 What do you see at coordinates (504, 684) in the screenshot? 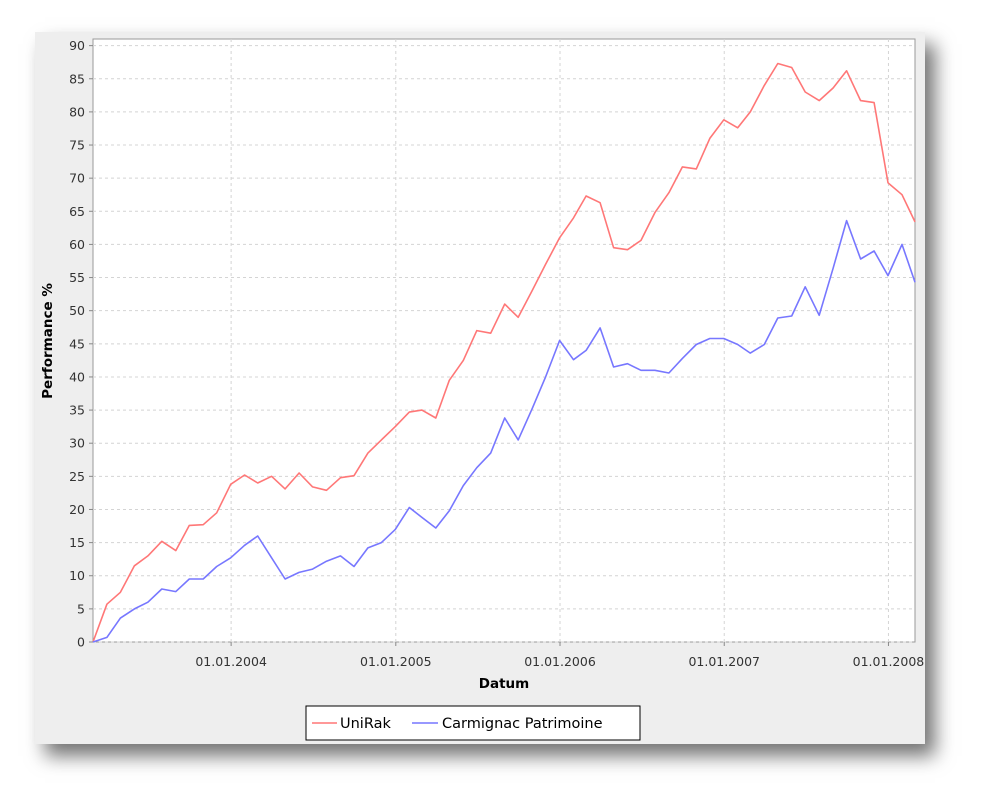
I see `x-axis-title: Datum` at bounding box center [504, 684].